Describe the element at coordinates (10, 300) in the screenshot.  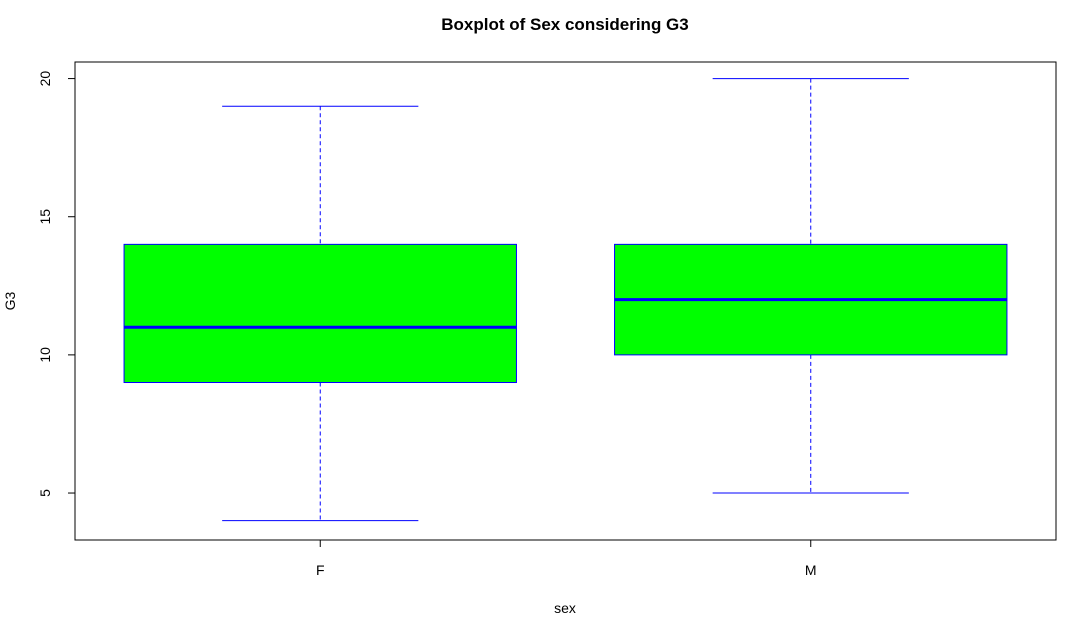
I see `y-axis-label: G3` at that location.